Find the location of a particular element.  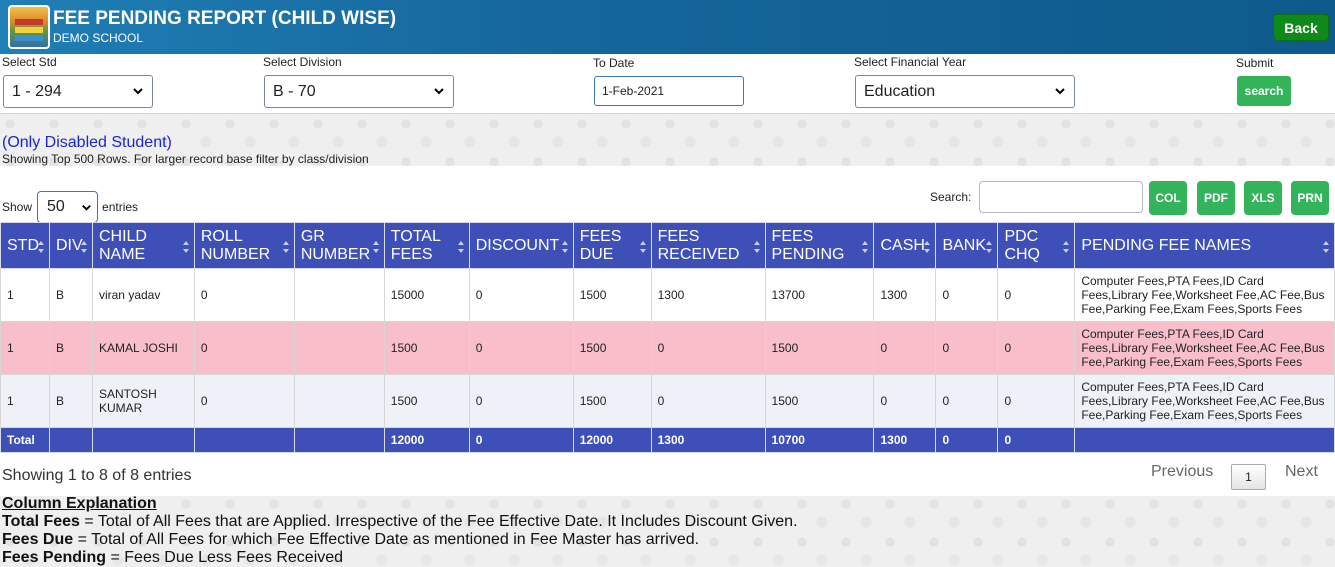

search-input is located at coordinates (1061, 197).